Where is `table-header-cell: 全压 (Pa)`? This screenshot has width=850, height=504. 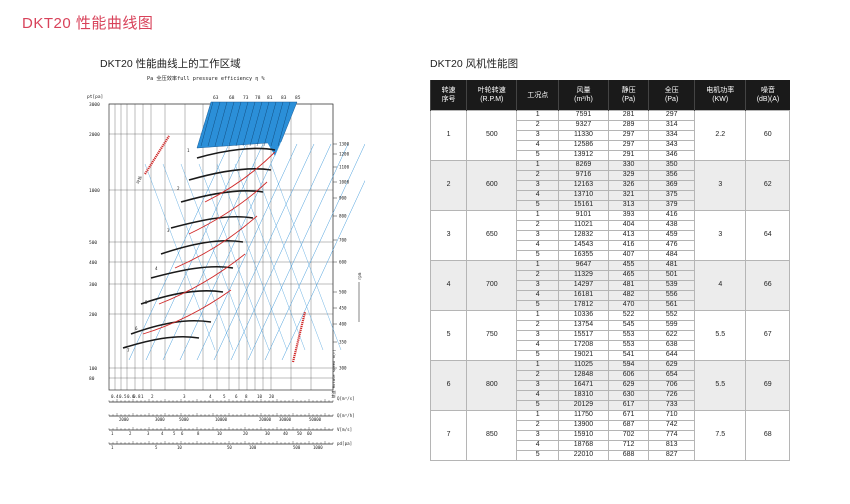 table-header-cell: 全压 (Pa) is located at coordinates (671, 95).